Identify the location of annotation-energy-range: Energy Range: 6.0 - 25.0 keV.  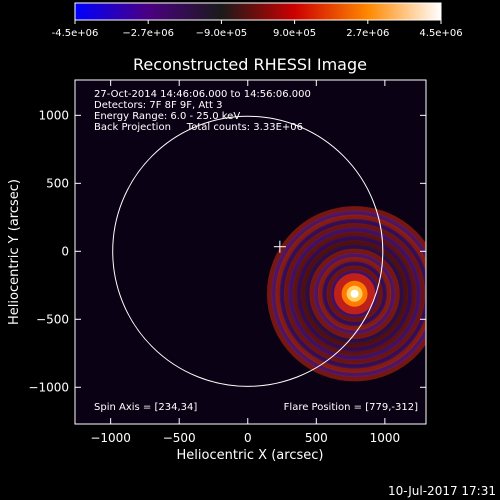
(167, 116).